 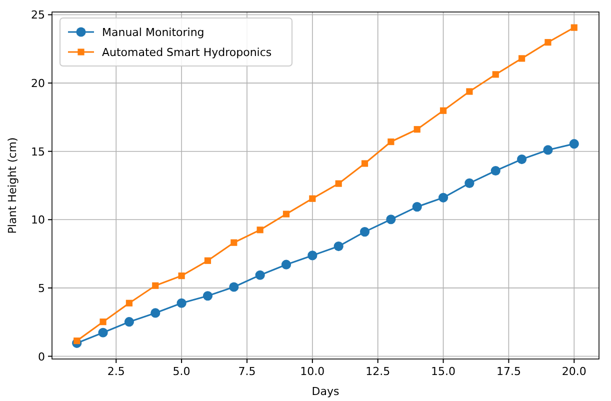 What do you see at coordinates (38, 83) in the screenshot?
I see `y-tick-label: 20` at bounding box center [38, 83].